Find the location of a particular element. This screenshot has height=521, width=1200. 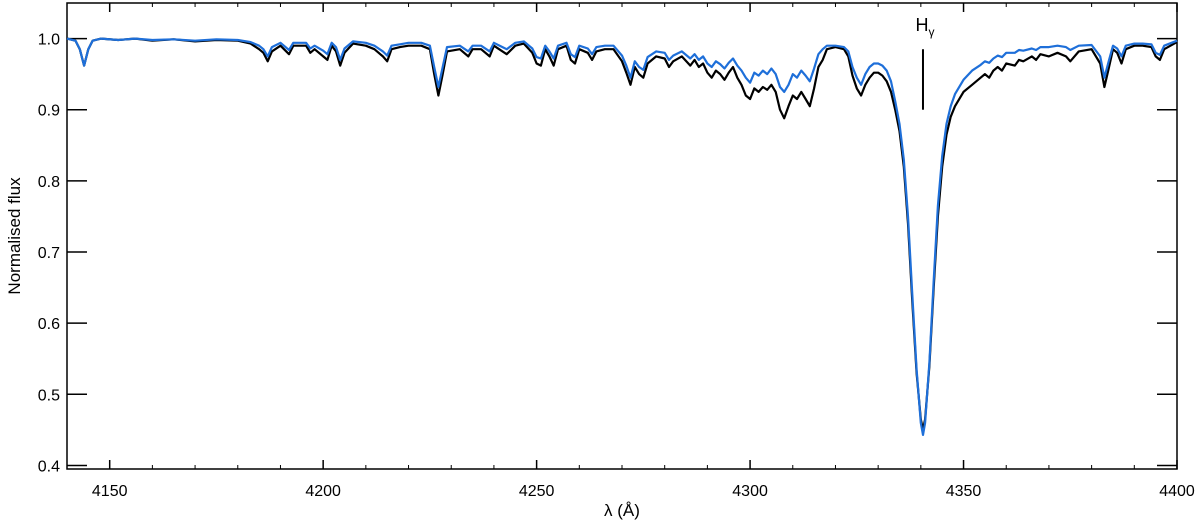

h-gamma-annotation: Hγ is located at coordinates (924, 62).